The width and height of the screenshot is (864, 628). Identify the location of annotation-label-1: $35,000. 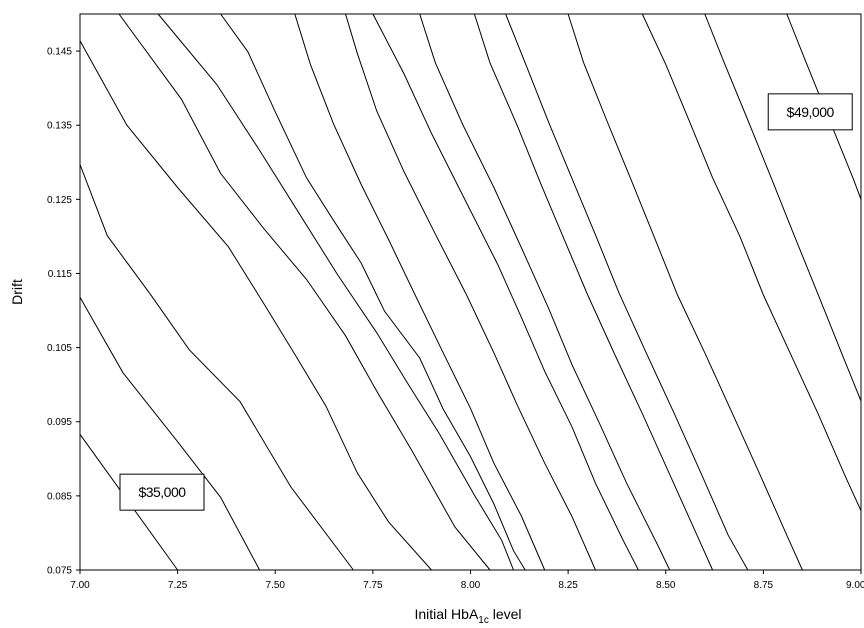
(162, 492).